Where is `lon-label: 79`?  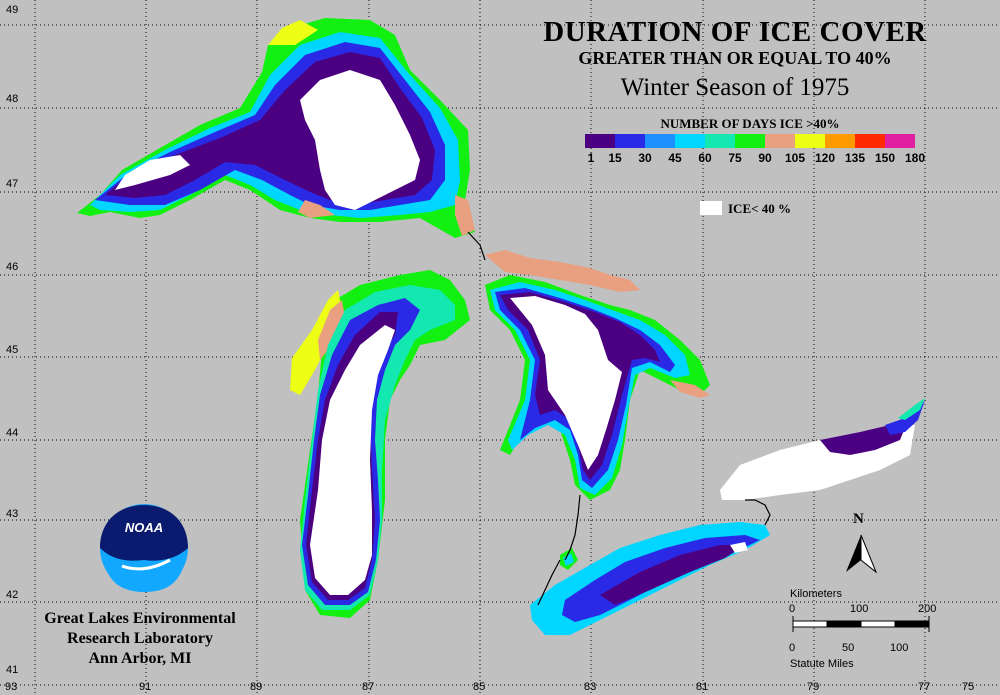 lon-label: 79 is located at coordinates (813, 687).